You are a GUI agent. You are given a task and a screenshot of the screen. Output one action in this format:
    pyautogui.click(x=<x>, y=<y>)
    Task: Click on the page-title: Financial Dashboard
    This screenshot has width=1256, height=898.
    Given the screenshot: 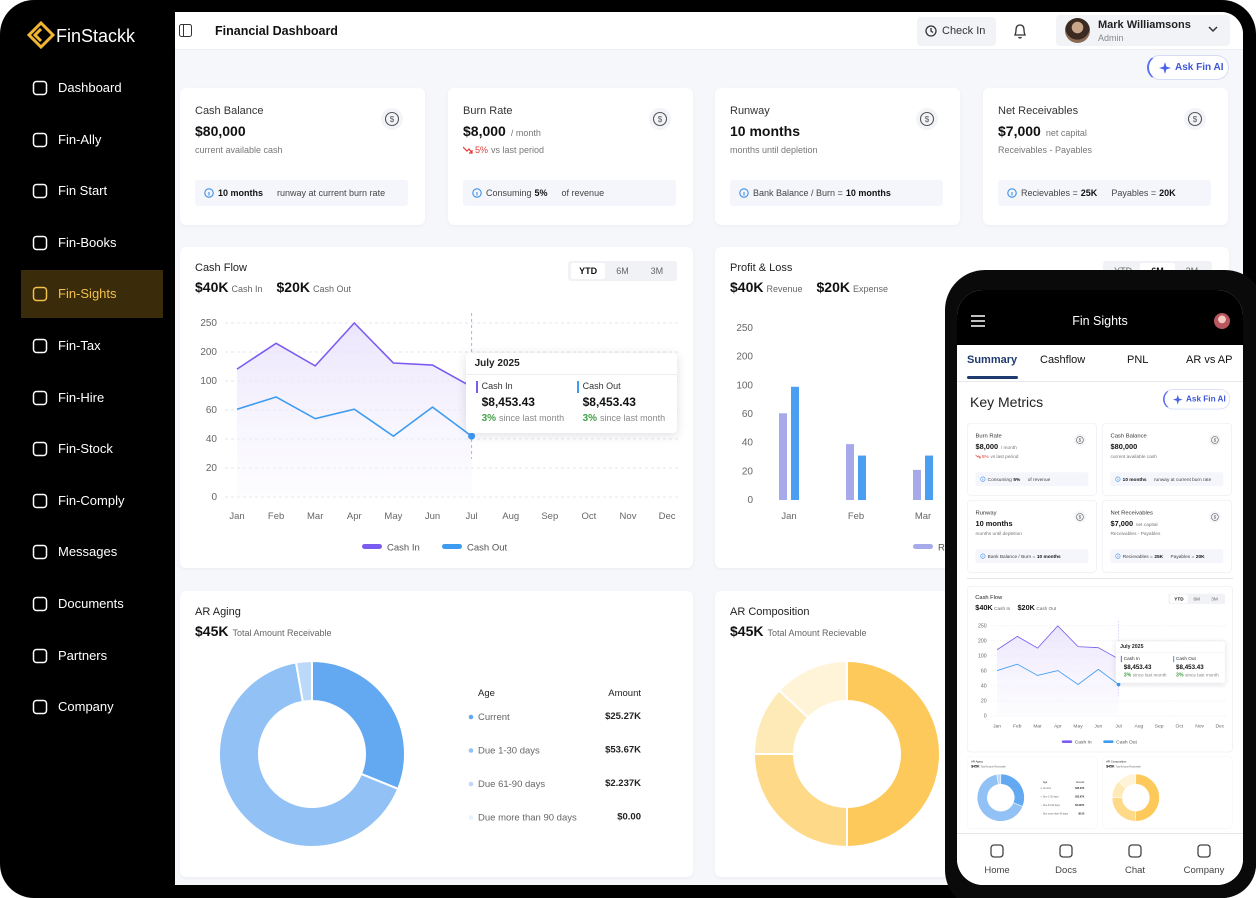 What is the action you would take?
    pyautogui.click(x=276, y=31)
    